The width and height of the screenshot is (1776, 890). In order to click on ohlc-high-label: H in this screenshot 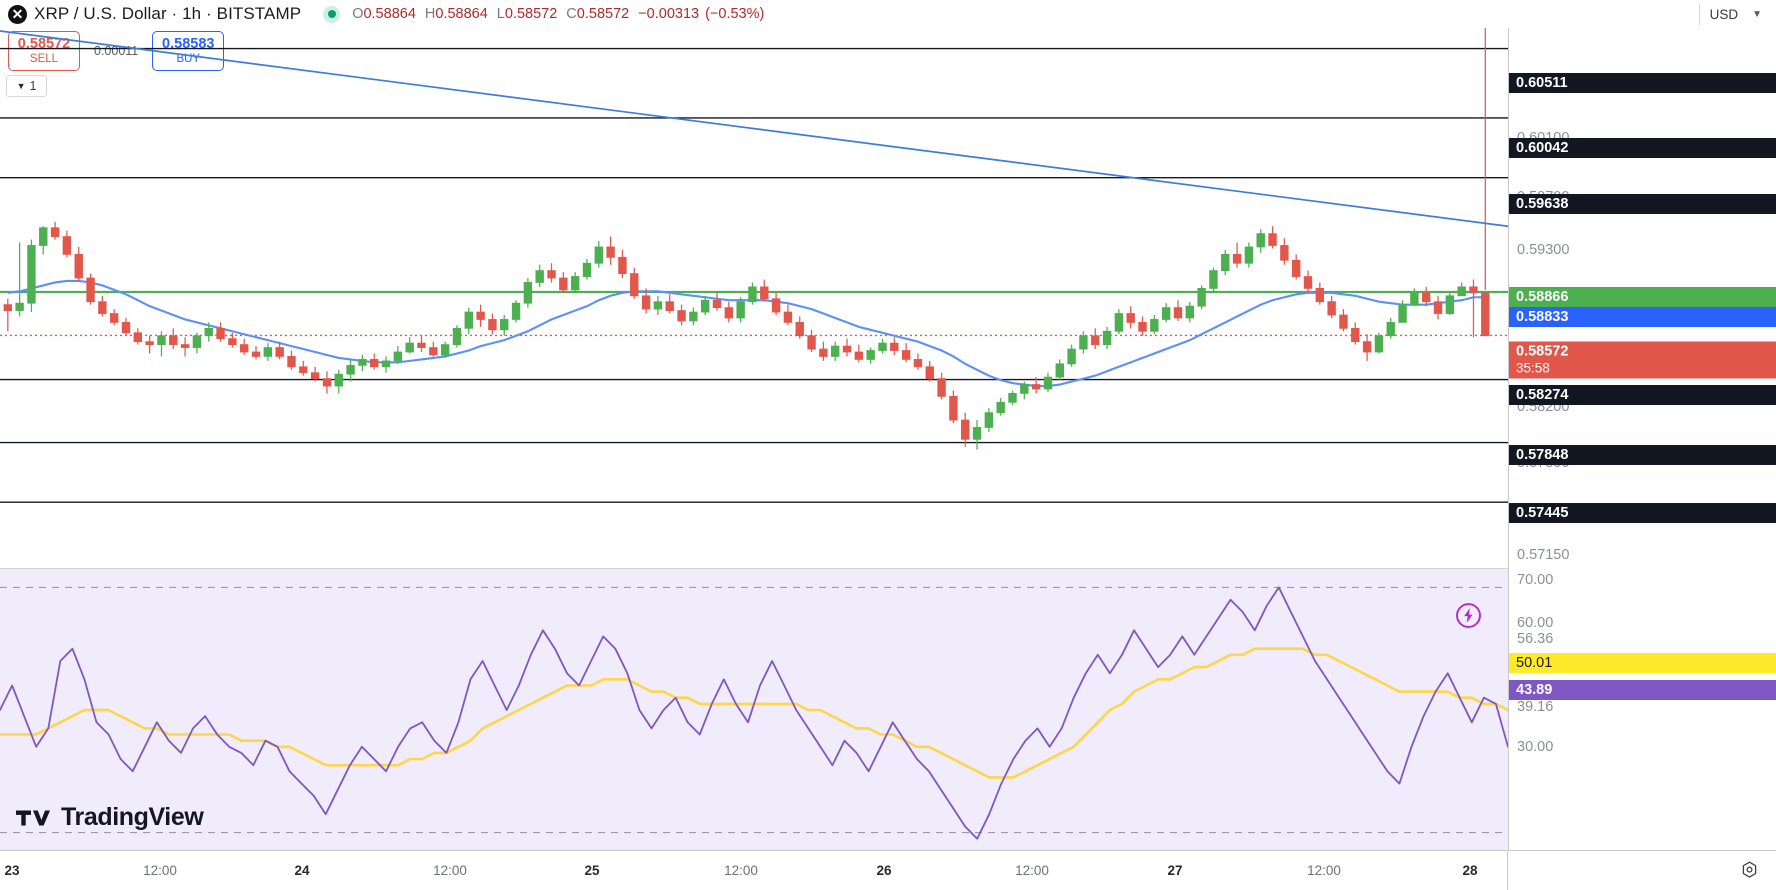, I will do `click(430, 14)`.